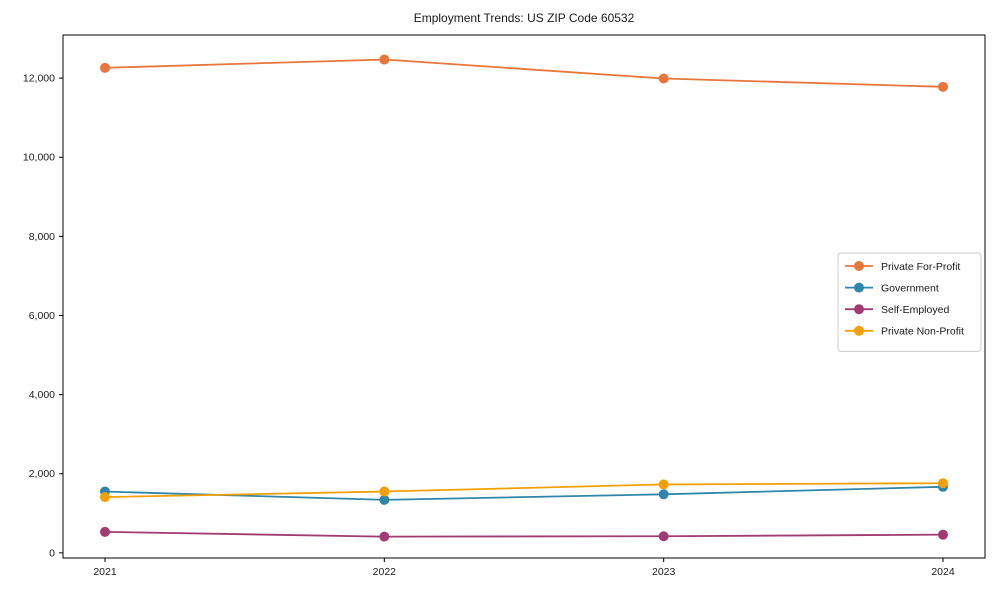 Image resolution: width=1000 pixels, height=600 pixels. What do you see at coordinates (39, 158) in the screenshot?
I see `y-axis-tick-label: 10,000` at bounding box center [39, 158].